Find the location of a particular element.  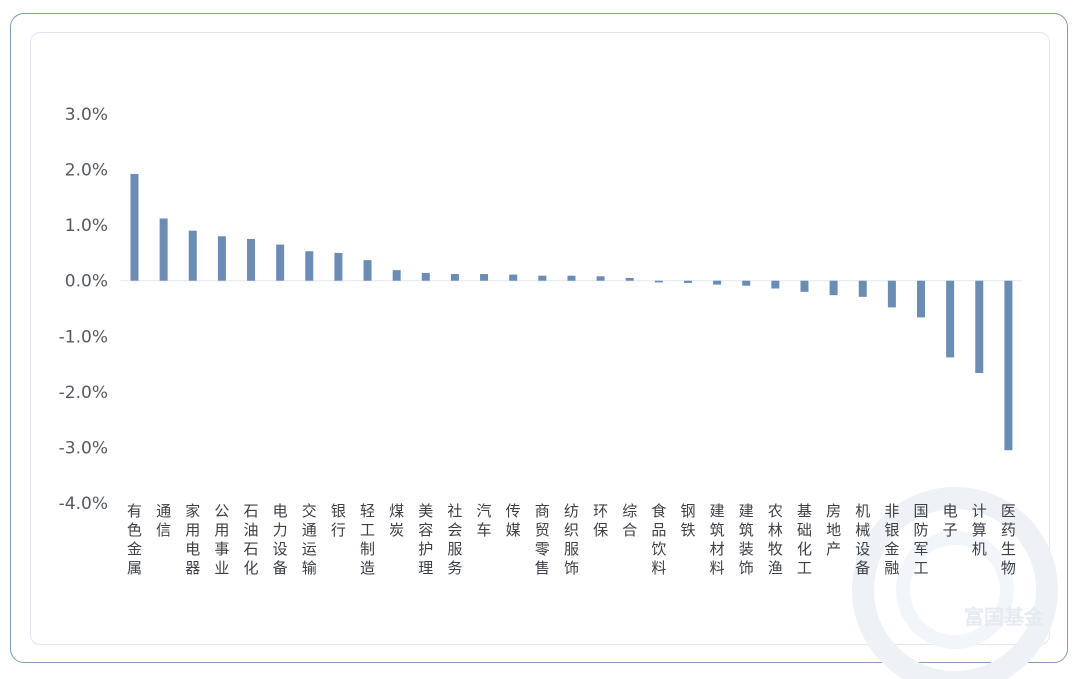

x-category-label: 商贸零售 is located at coordinates (542, 539).